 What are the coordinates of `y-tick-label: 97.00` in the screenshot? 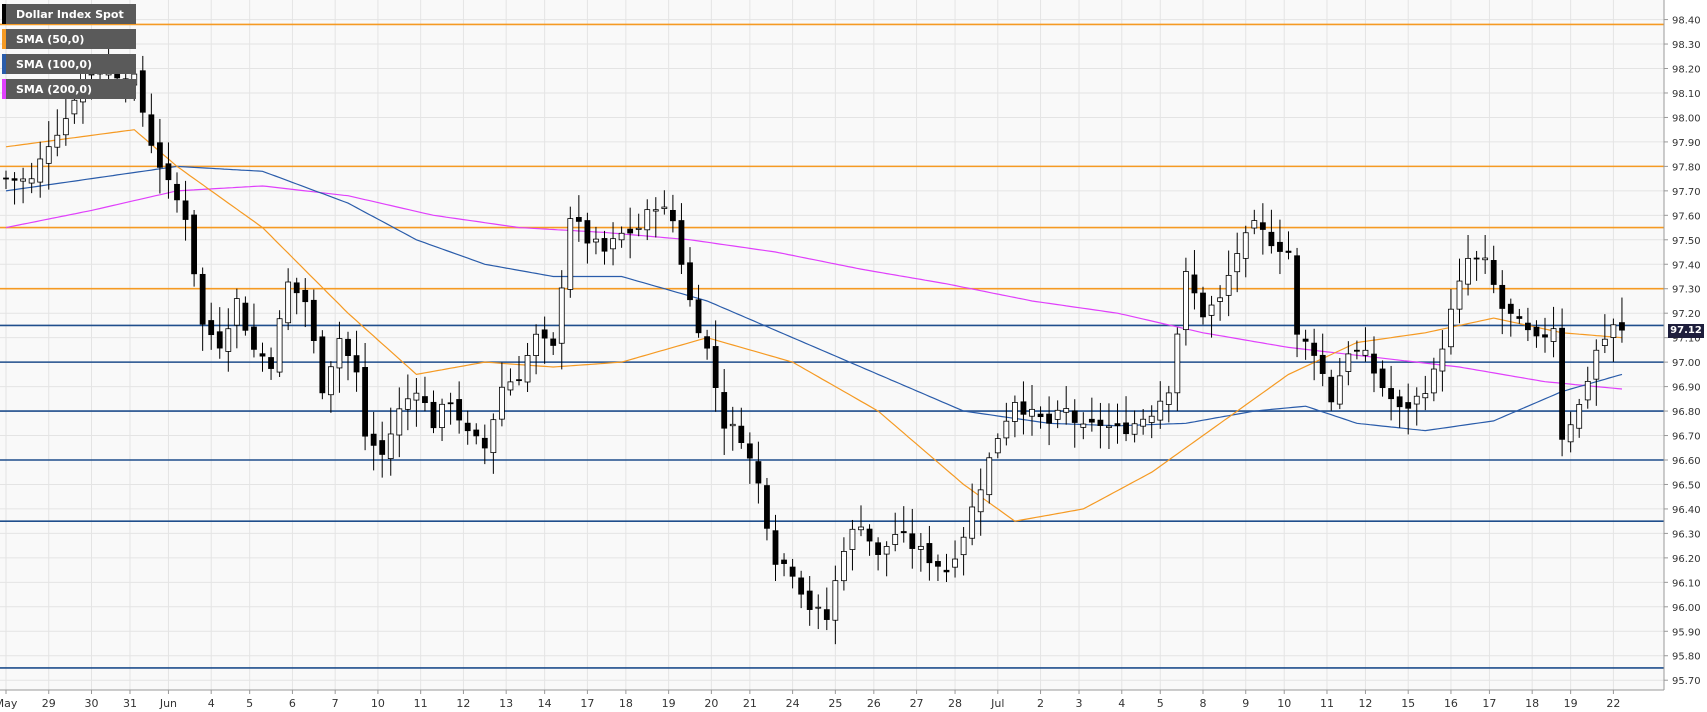 It's located at (1686, 363).